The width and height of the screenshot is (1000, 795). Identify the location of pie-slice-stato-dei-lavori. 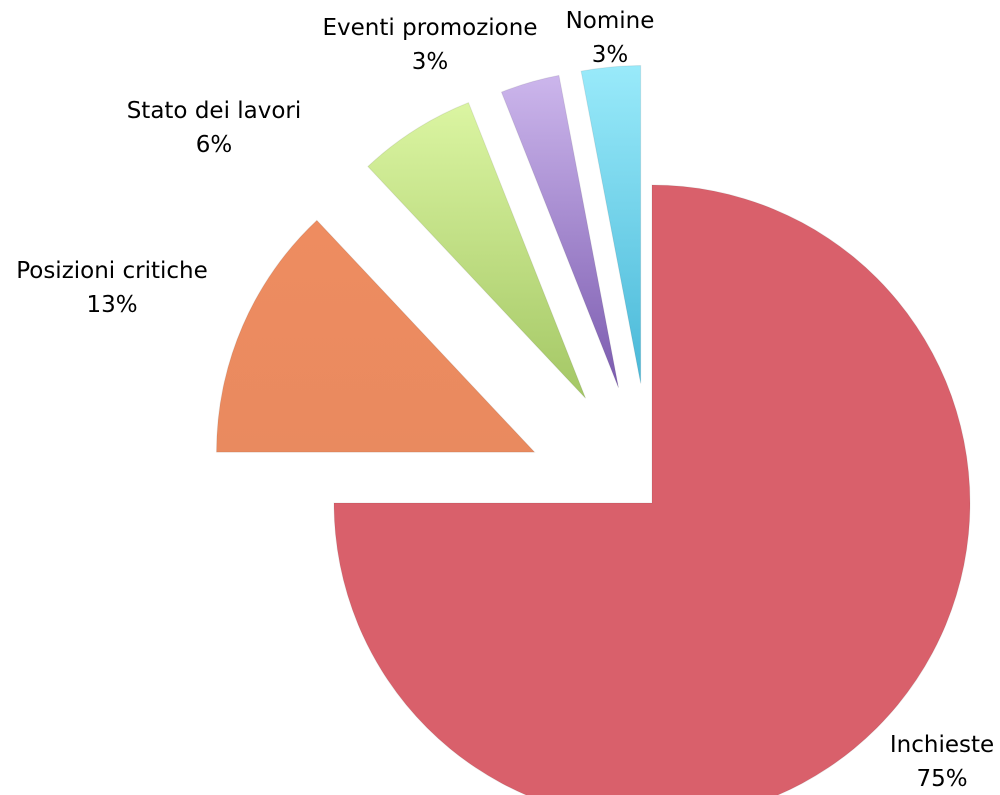
(477, 250).